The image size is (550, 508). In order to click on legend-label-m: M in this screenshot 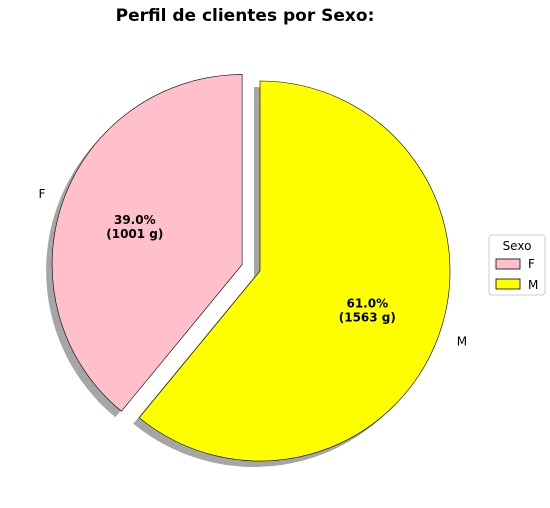, I will do `click(533, 285)`.